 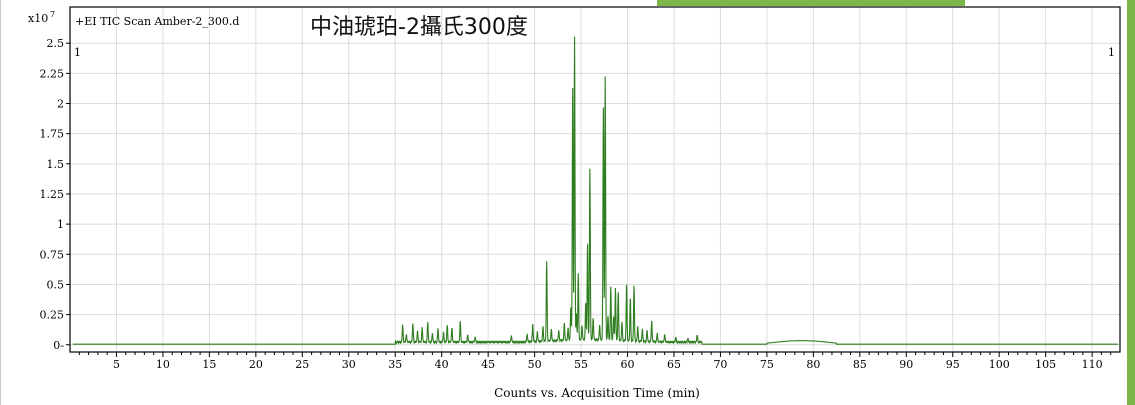 What do you see at coordinates (488, 364) in the screenshot?
I see `x-tick-label: 45` at bounding box center [488, 364].